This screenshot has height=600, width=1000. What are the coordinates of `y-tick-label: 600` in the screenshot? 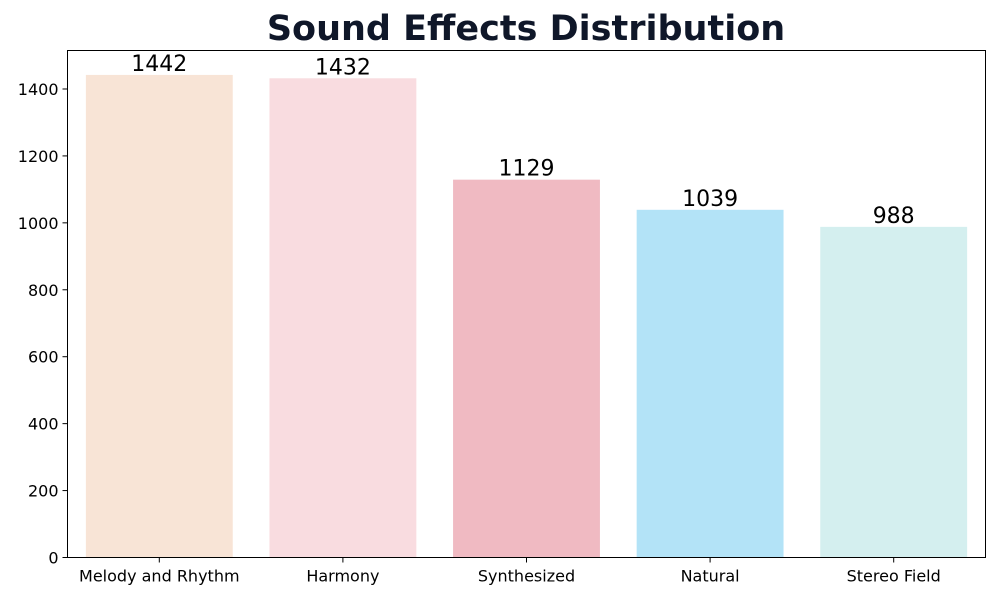 It's located at (43, 357).